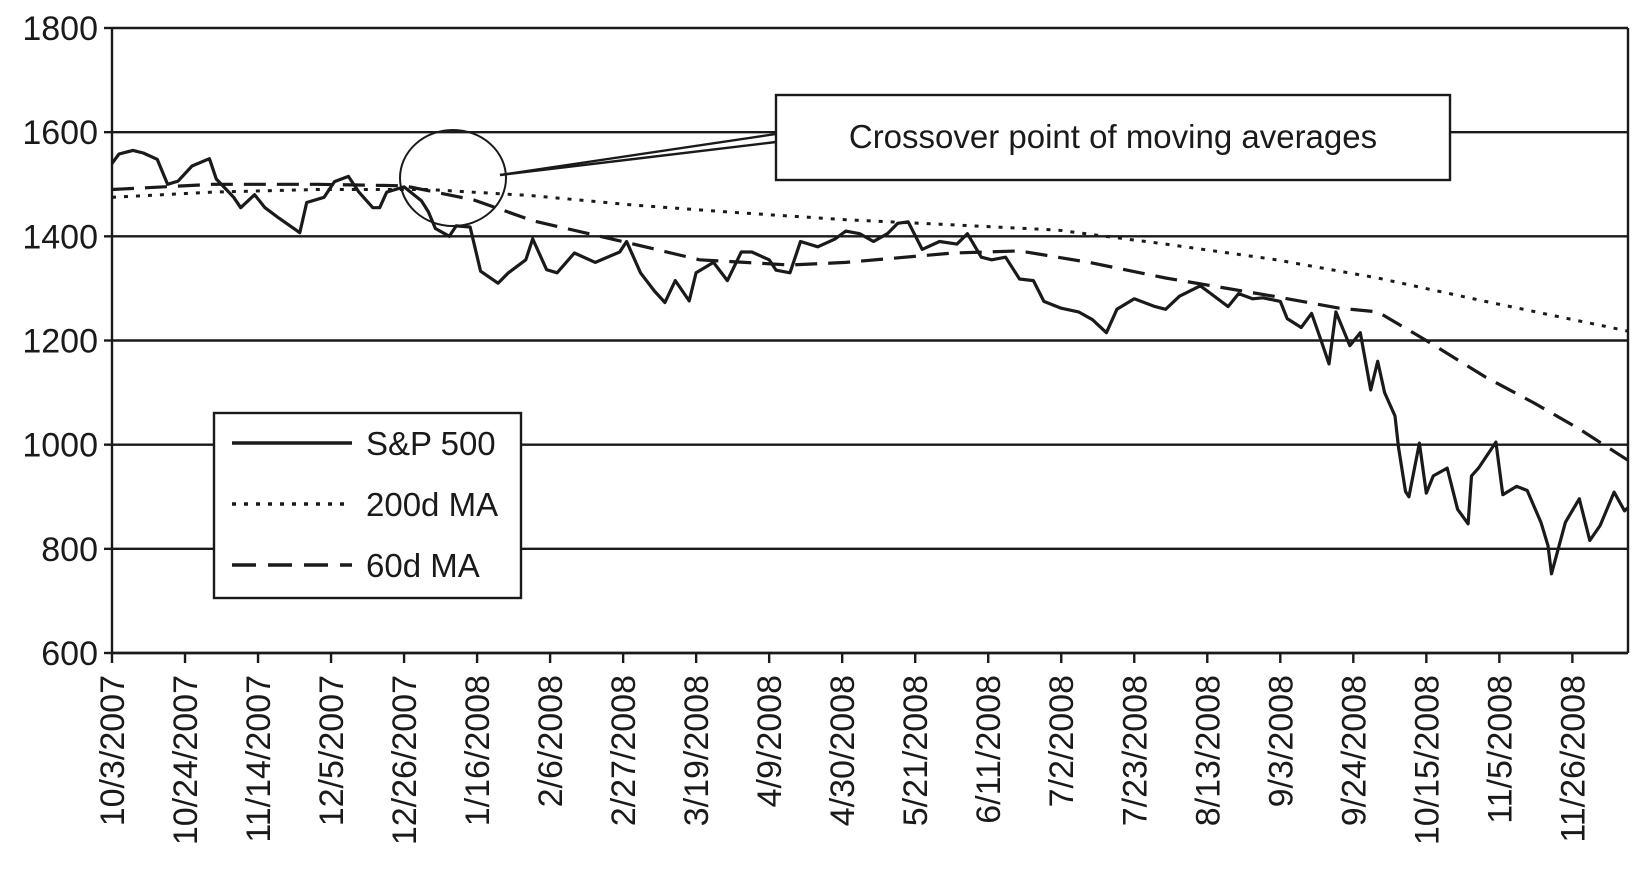  Describe the element at coordinates (638, 158) in the screenshot. I see `annotation-arrow-lower` at that location.